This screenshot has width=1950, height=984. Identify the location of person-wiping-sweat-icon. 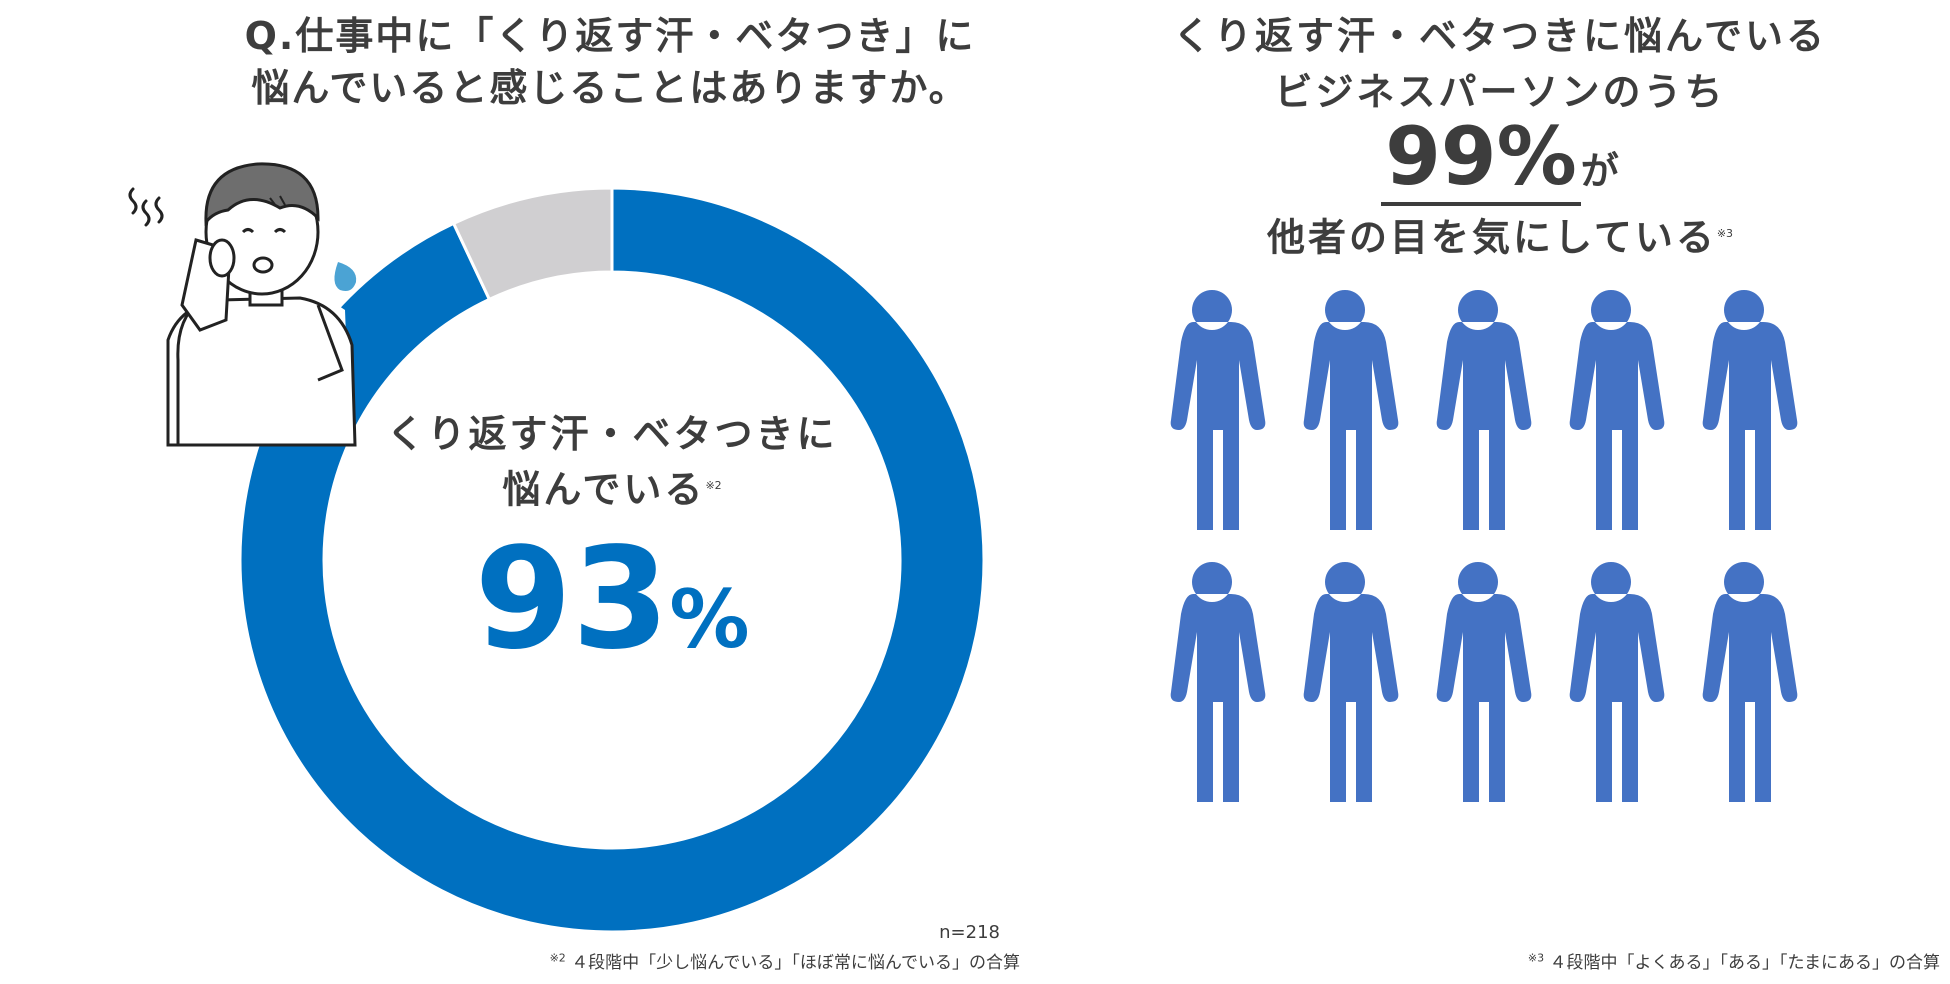
(242, 304).